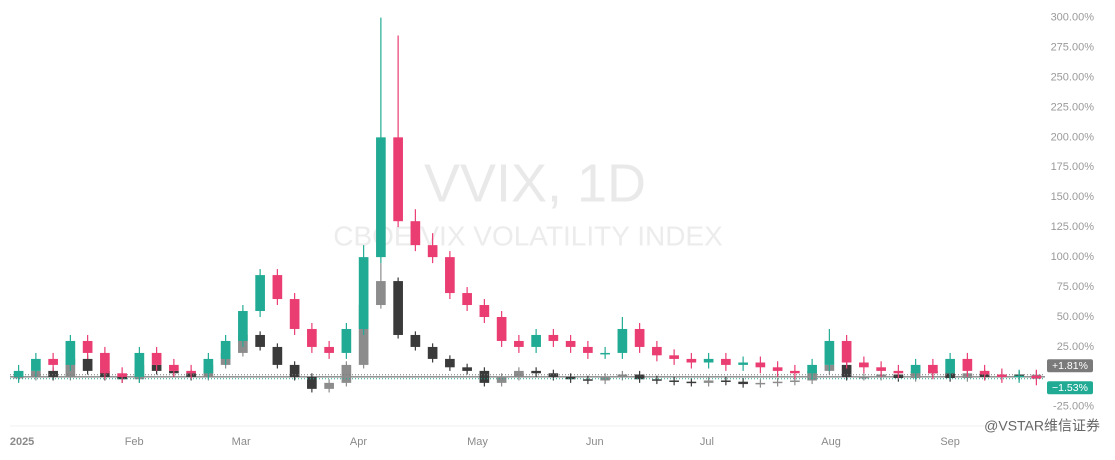 The image size is (1115, 460). Describe the element at coordinates (241, 442) in the screenshot. I see `x-tick-label: Mar` at that location.